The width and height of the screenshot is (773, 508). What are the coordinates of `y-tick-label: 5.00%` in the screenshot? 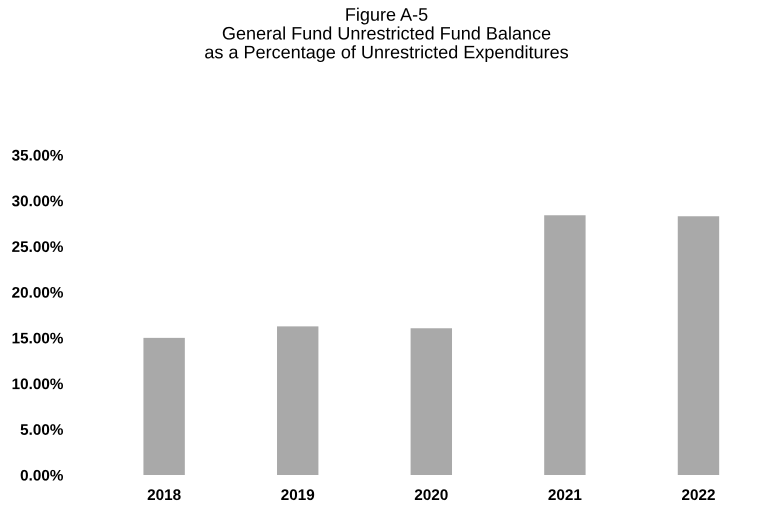 It's located at (42, 429).